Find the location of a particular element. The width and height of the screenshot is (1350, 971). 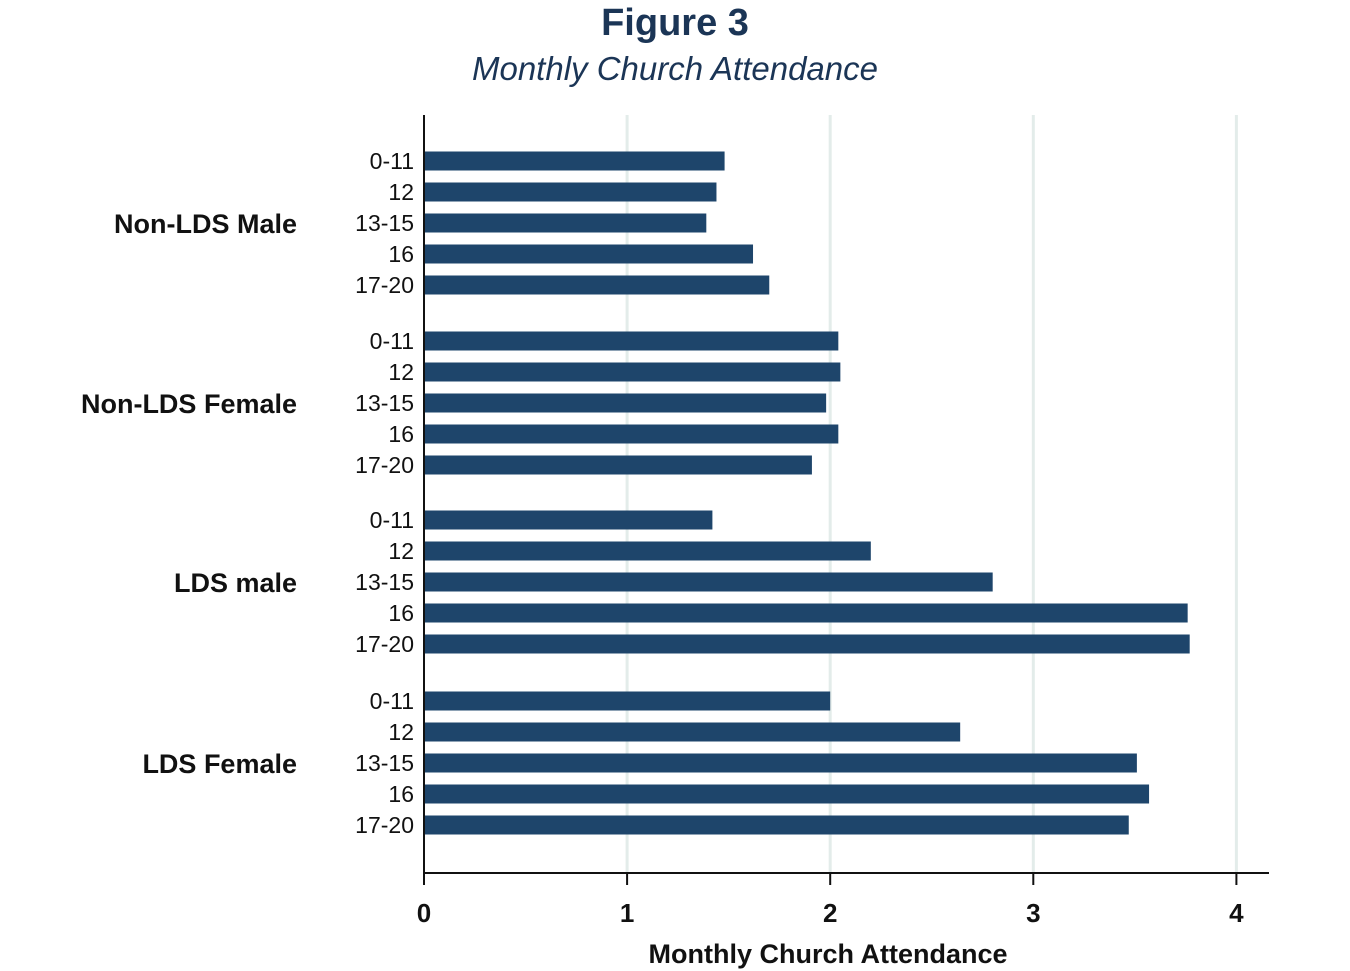

category-label-2-2: 13-15 is located at coordinates (384, 582).